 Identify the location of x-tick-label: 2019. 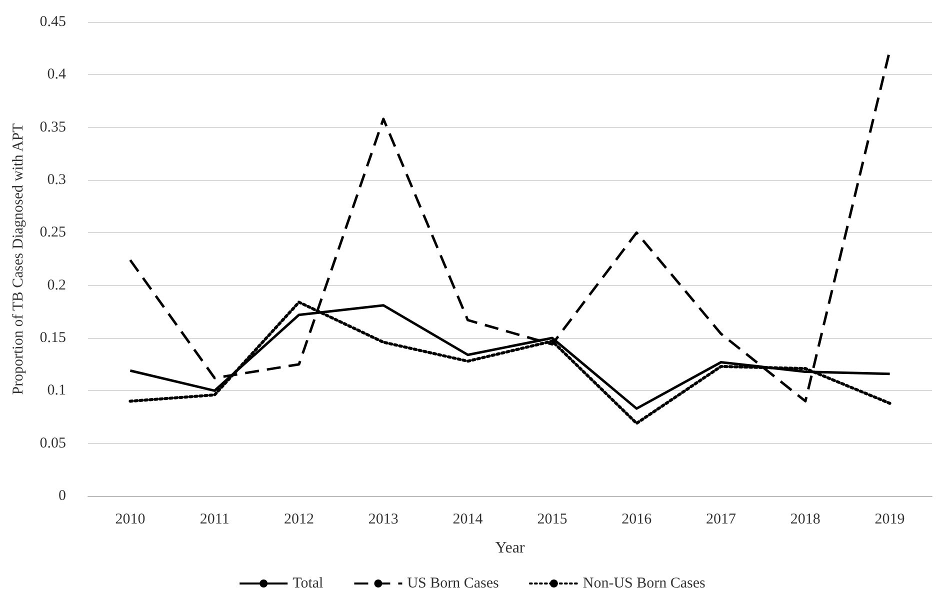
(889, 520).